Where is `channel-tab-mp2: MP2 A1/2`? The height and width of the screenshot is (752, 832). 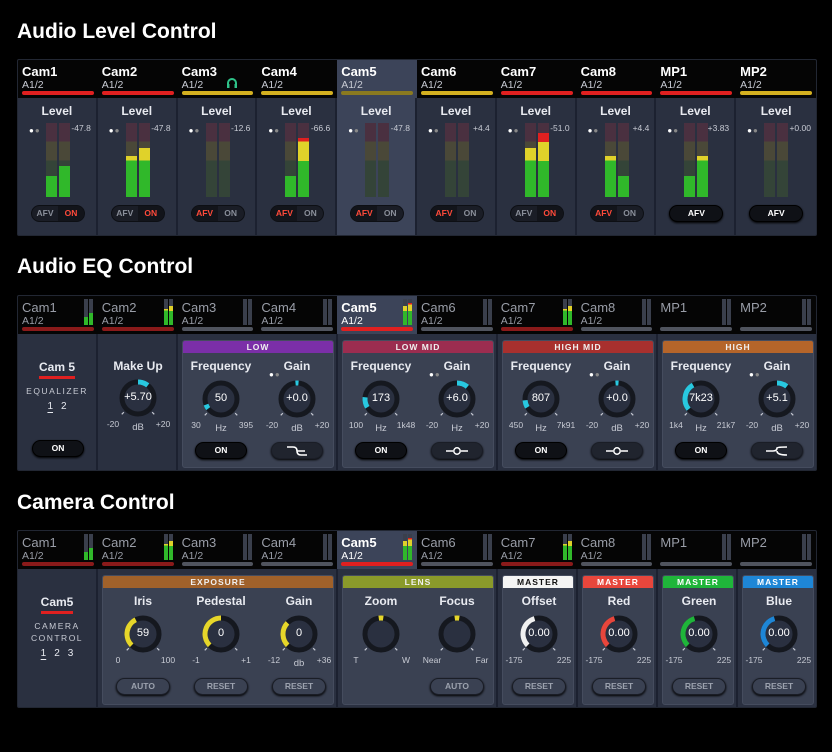 channel-tab-mp2: MP2 A1/2 is located at coordinates (776, 79).